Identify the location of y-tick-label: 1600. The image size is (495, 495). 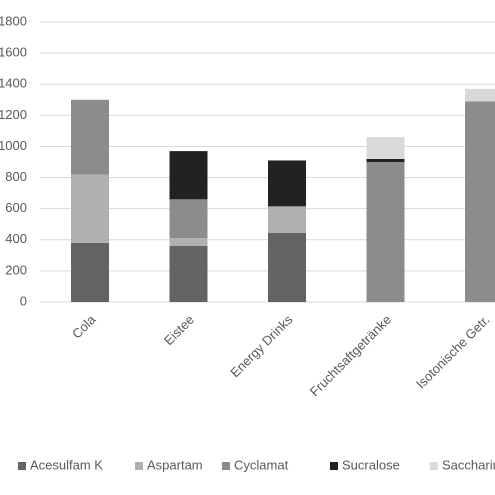
(13, 52).